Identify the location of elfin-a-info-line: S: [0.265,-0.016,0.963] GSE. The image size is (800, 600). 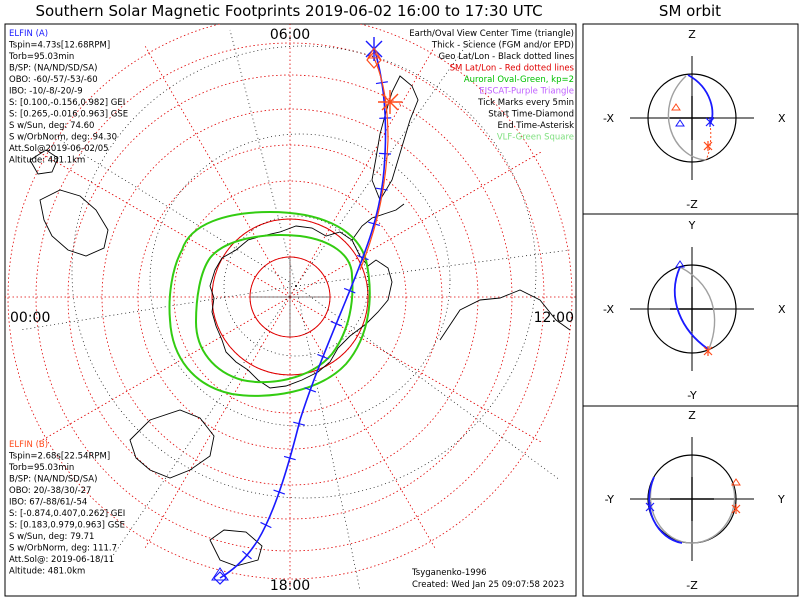
(68, 115).